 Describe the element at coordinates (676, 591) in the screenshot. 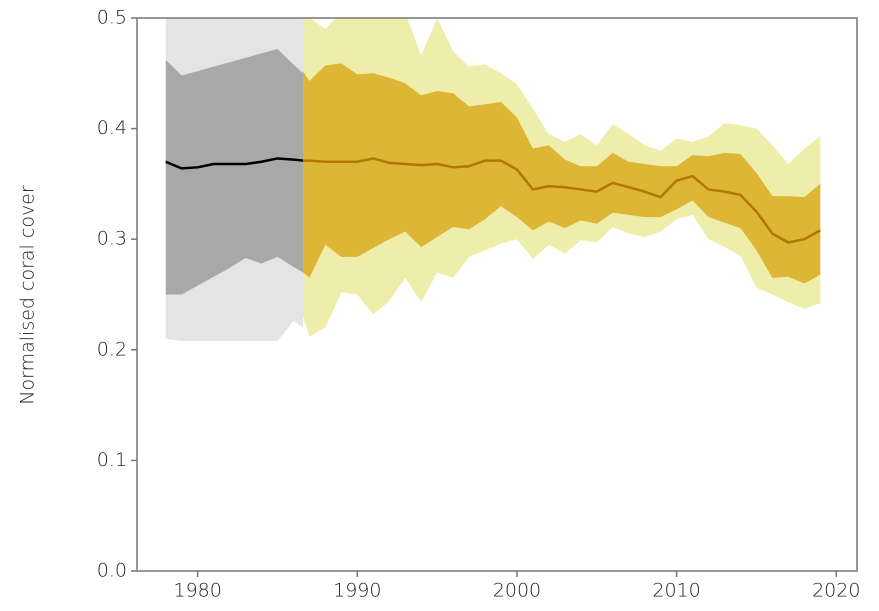

I see `x-tick-label: 2010` at that location.